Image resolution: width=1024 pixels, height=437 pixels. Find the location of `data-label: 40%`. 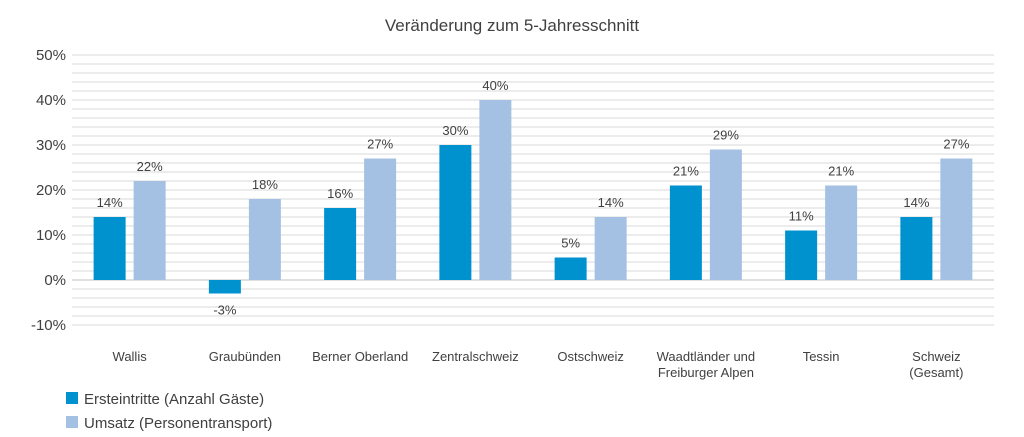

data-label: 40% is located at coordinates (495, 85).